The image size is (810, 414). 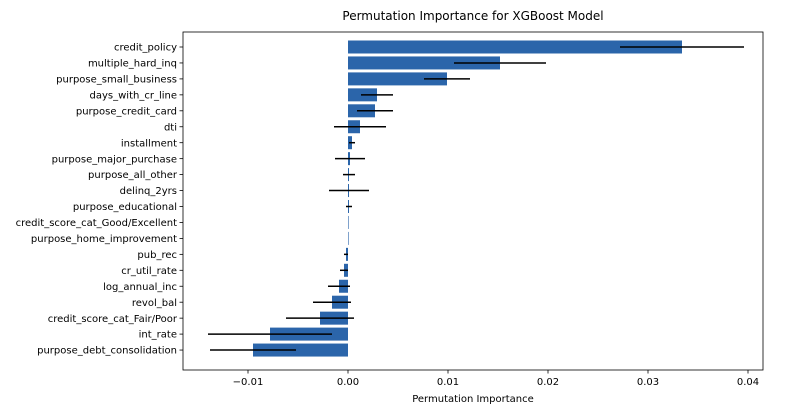 I want to click on y-tick-label: purpose_all_other, so click(x=133, y=175).